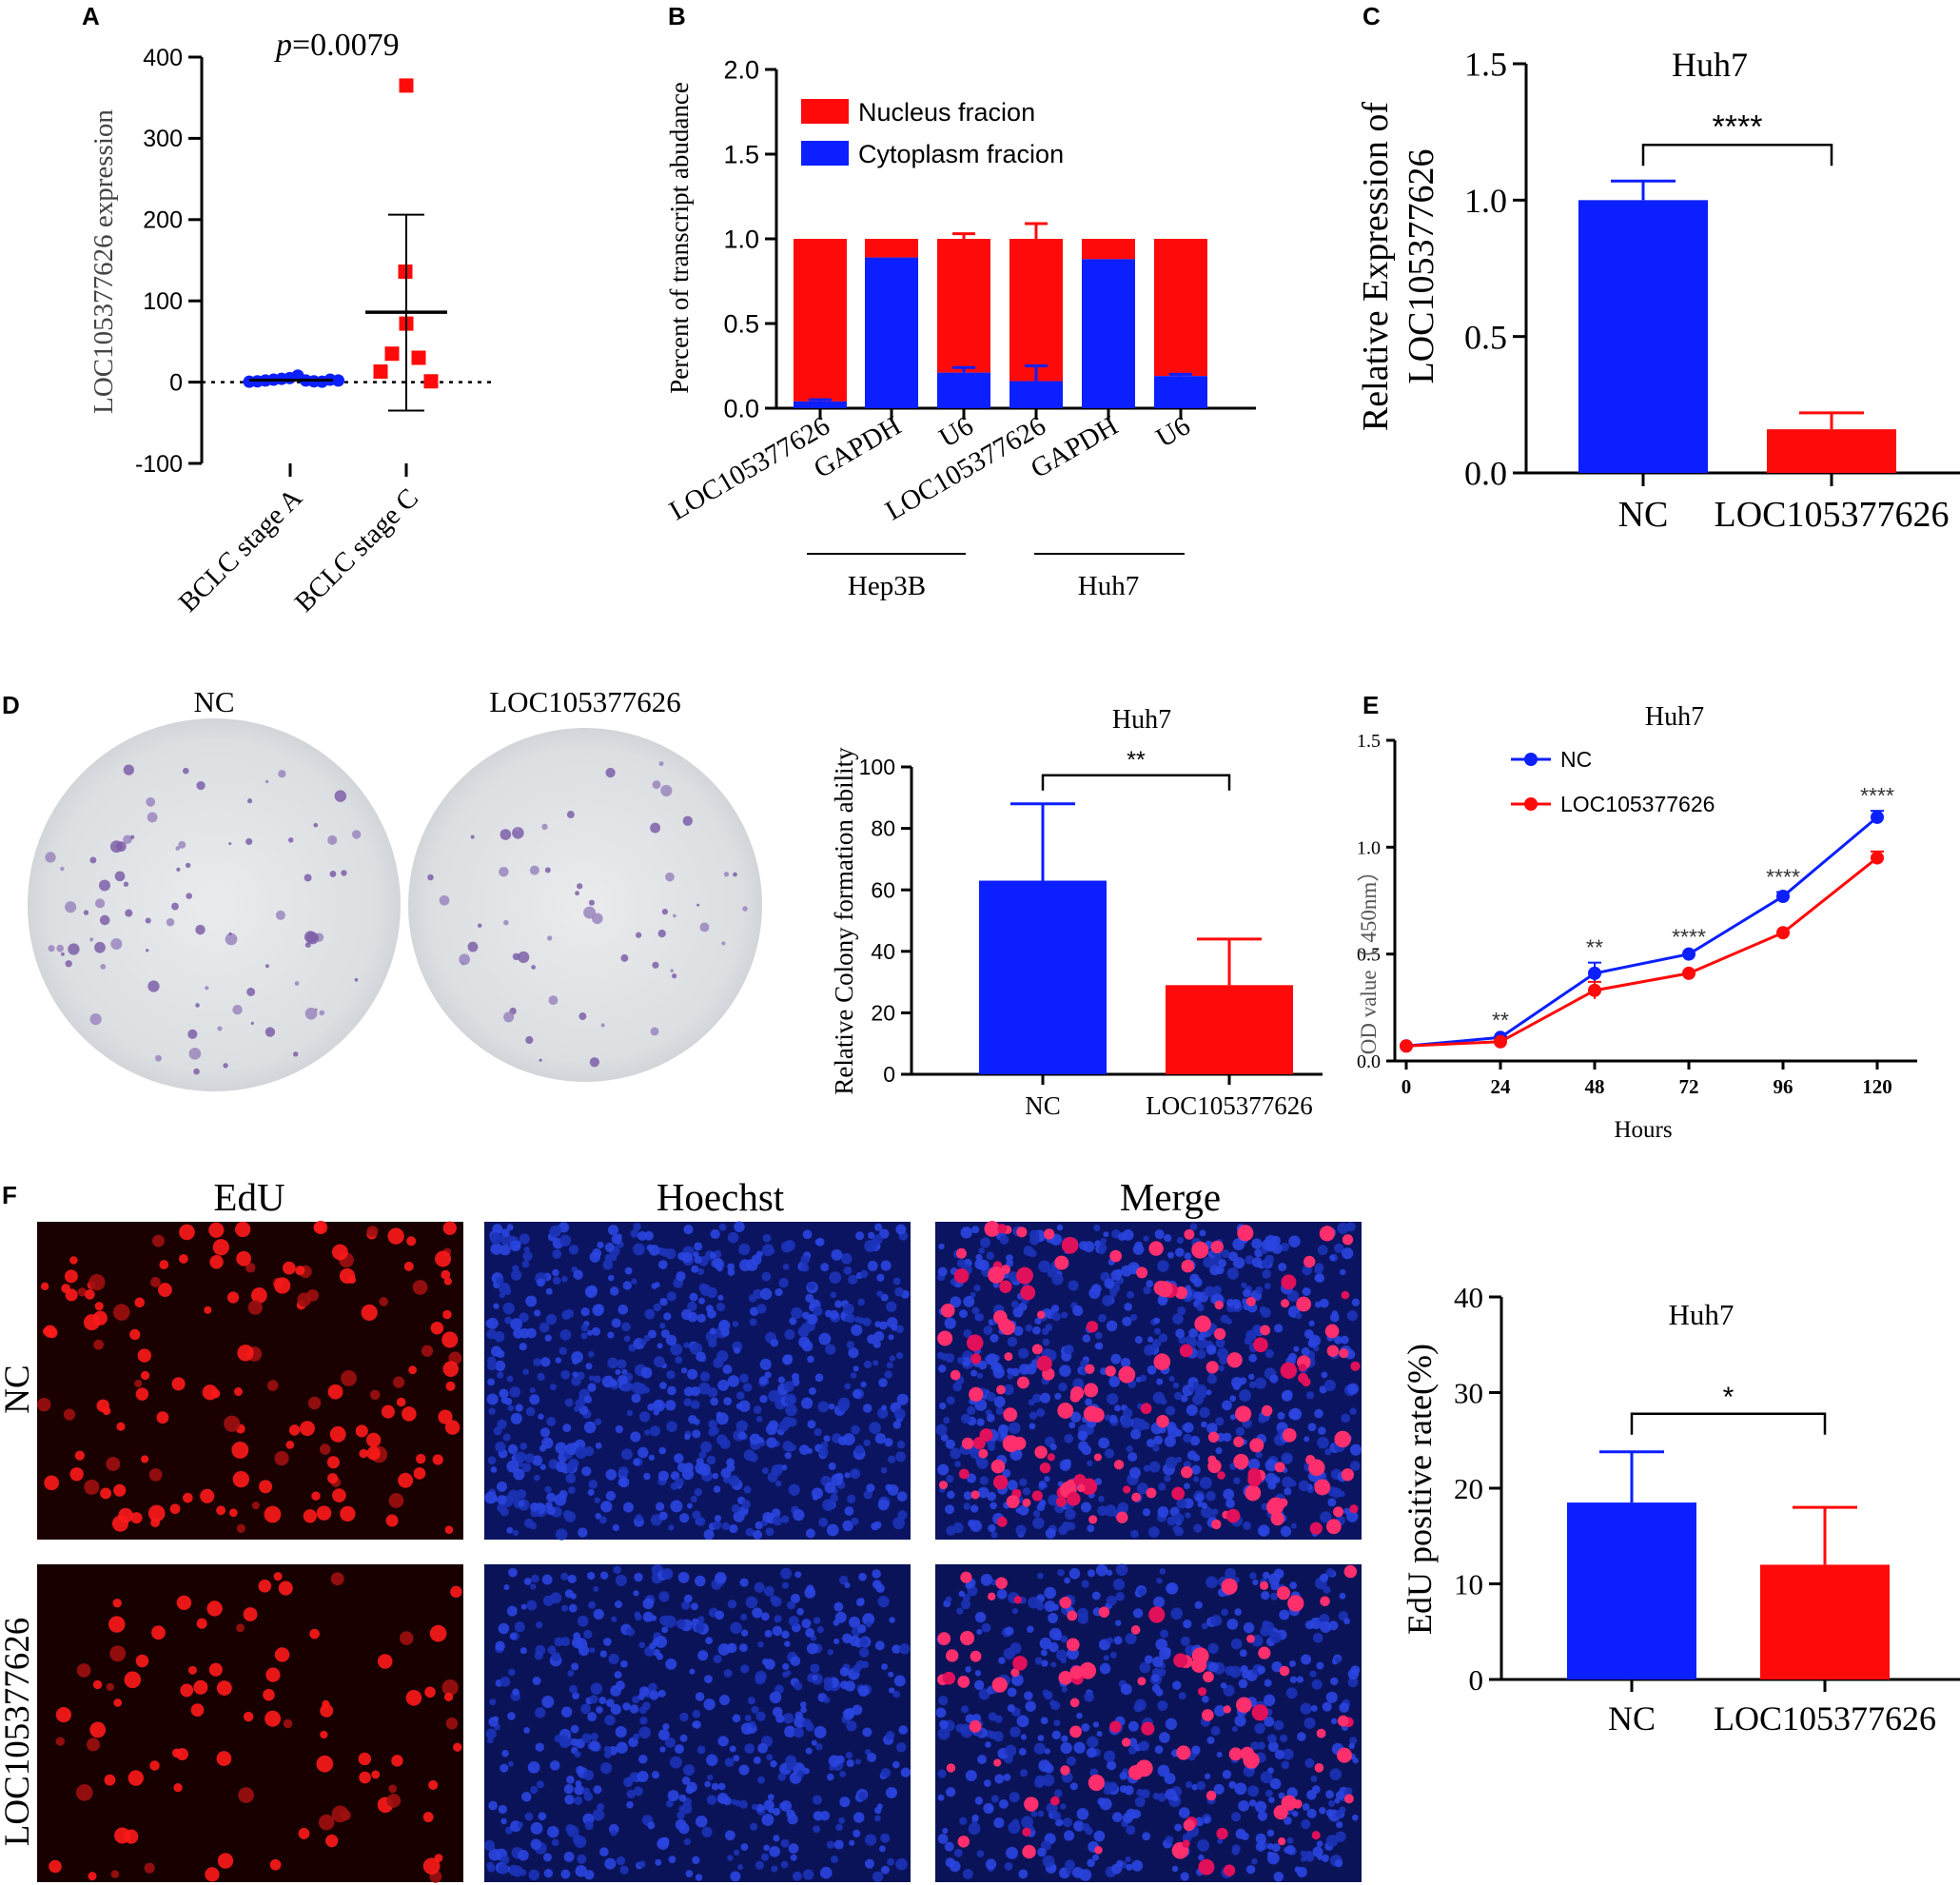 Image resolution: width=1960 pixels, height=1885 pixels. Describe the element at coordinates (11, 705) in the screenshot. I see `panel-label-d: D` at that location.